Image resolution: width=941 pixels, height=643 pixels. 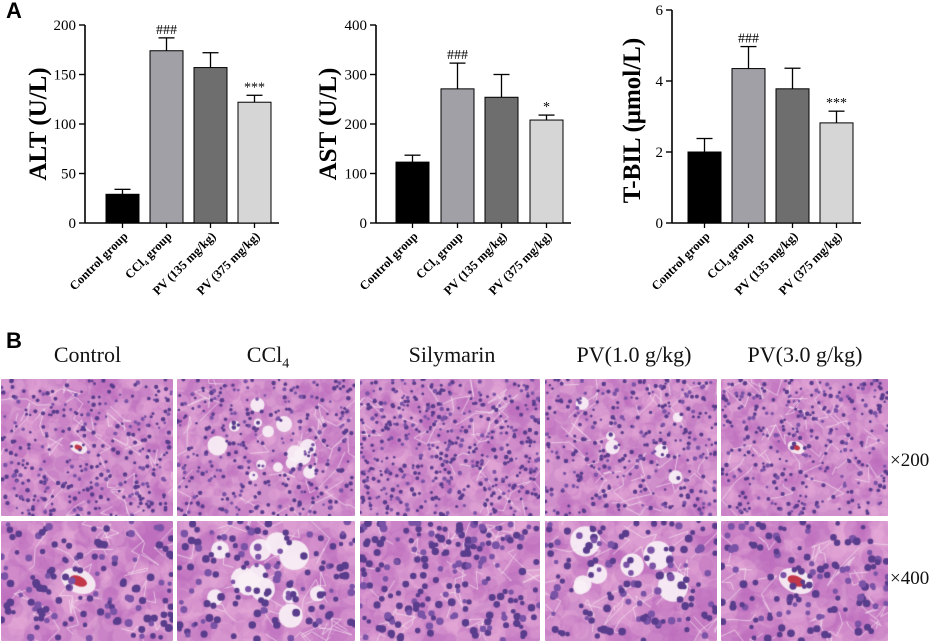 I want to click on significance-1-1: ###, so click(x=457, y=55).